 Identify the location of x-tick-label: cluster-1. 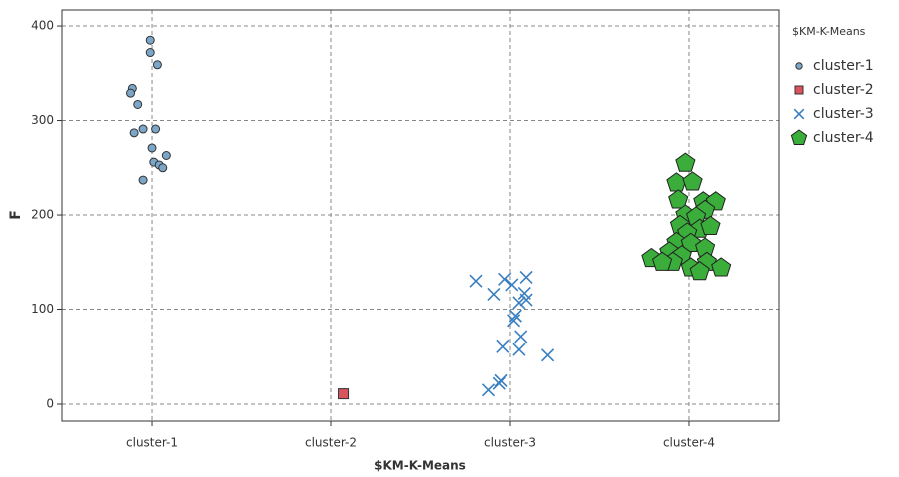
(152, 443).